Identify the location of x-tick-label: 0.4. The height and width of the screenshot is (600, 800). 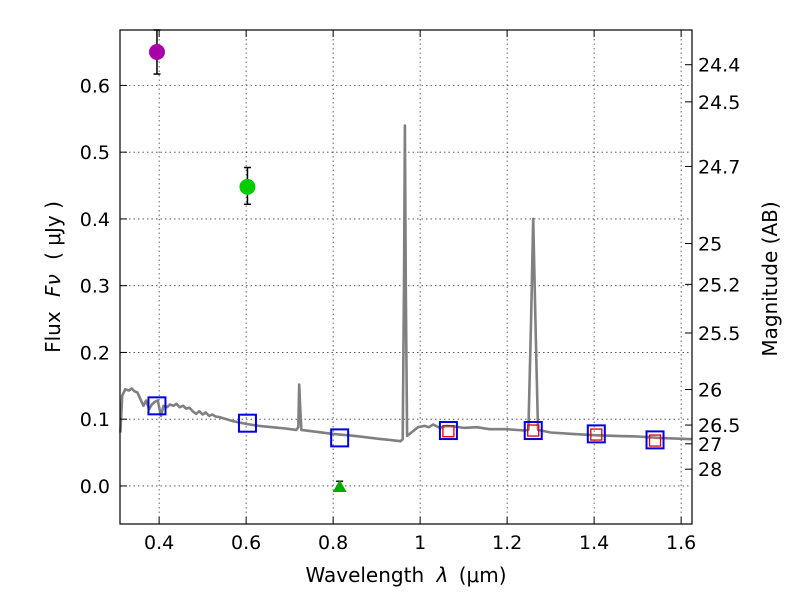
(159, 543).